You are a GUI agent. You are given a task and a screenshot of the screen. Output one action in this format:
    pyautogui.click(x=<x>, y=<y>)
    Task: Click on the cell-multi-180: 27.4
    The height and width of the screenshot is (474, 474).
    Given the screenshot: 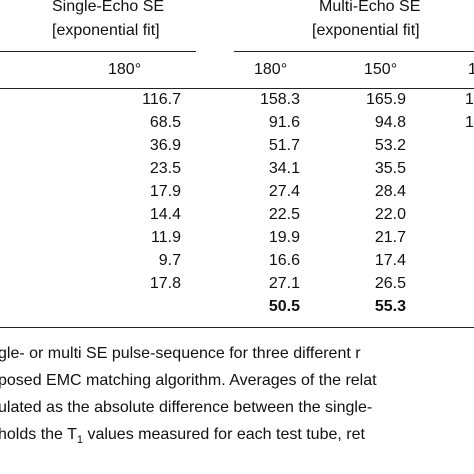 What is the action you would take?
    pyautogui.click(x=284, y=191)
    